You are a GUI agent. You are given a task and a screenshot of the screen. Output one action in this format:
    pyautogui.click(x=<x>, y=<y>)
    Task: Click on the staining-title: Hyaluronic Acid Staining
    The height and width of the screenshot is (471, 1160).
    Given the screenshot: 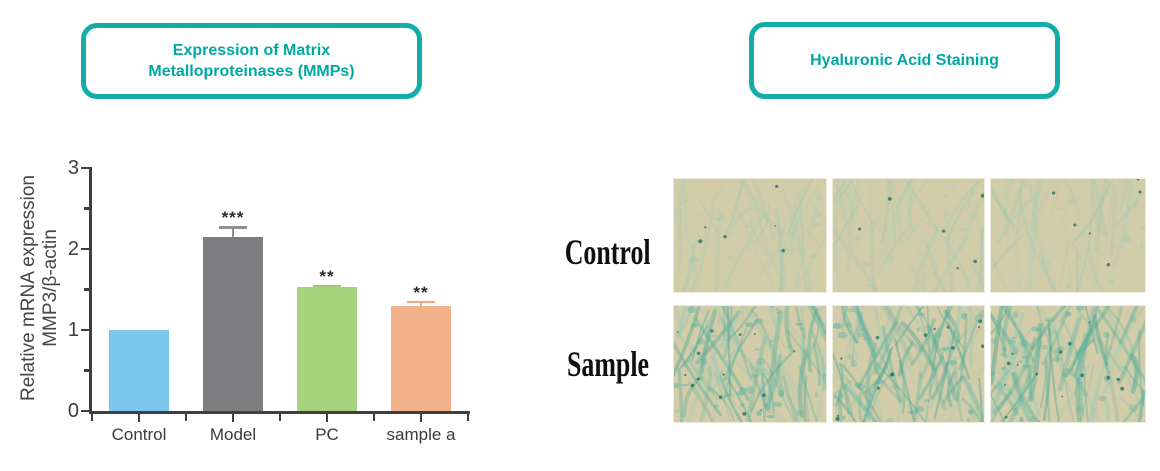 What is the action you would take?
    pyautogui.click(x=904, y=60)
    